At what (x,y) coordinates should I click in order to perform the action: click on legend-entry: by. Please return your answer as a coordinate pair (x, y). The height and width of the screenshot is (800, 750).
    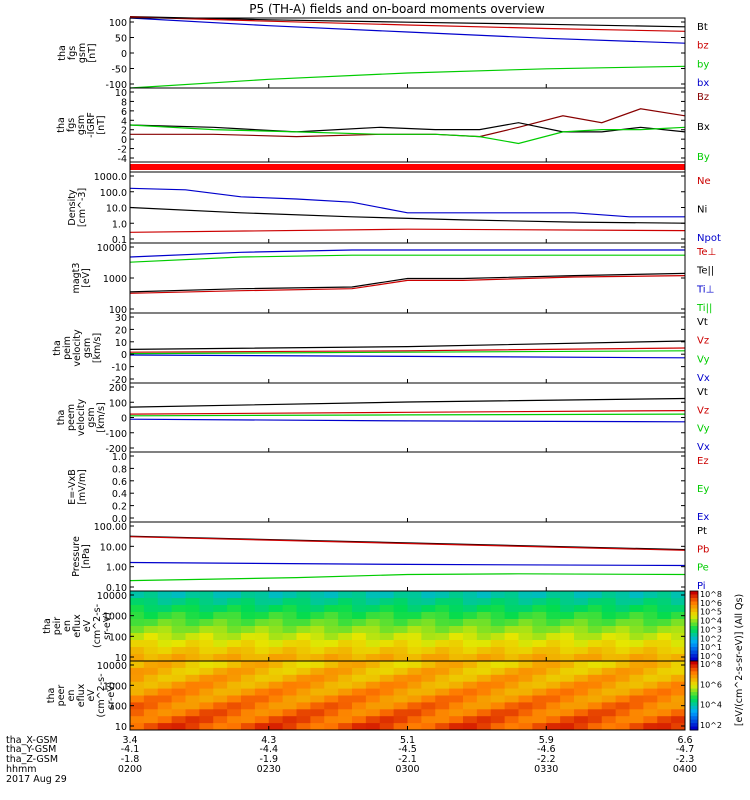
    Looking at the image, I should click on (703, 64).